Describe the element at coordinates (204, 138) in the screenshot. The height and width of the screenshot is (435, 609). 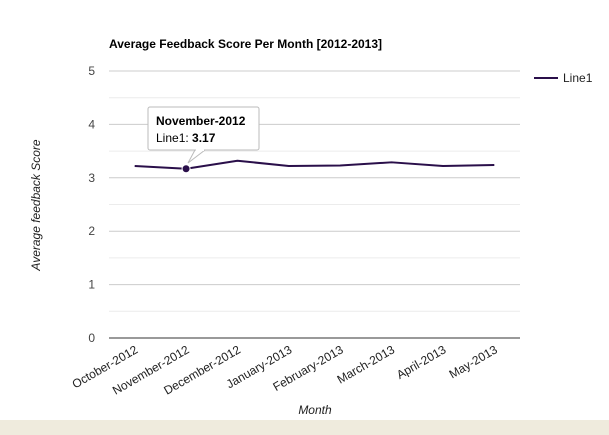
I see `tooltip-value: 3.17` at that location.